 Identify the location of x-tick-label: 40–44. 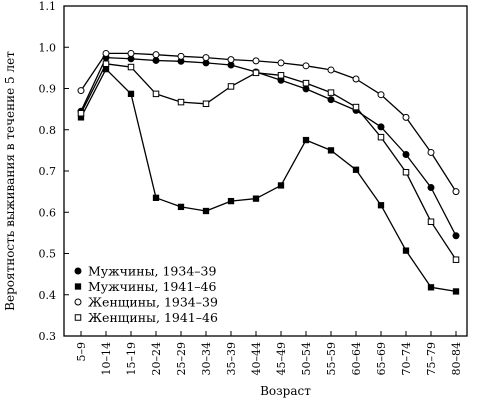
(256, 359).